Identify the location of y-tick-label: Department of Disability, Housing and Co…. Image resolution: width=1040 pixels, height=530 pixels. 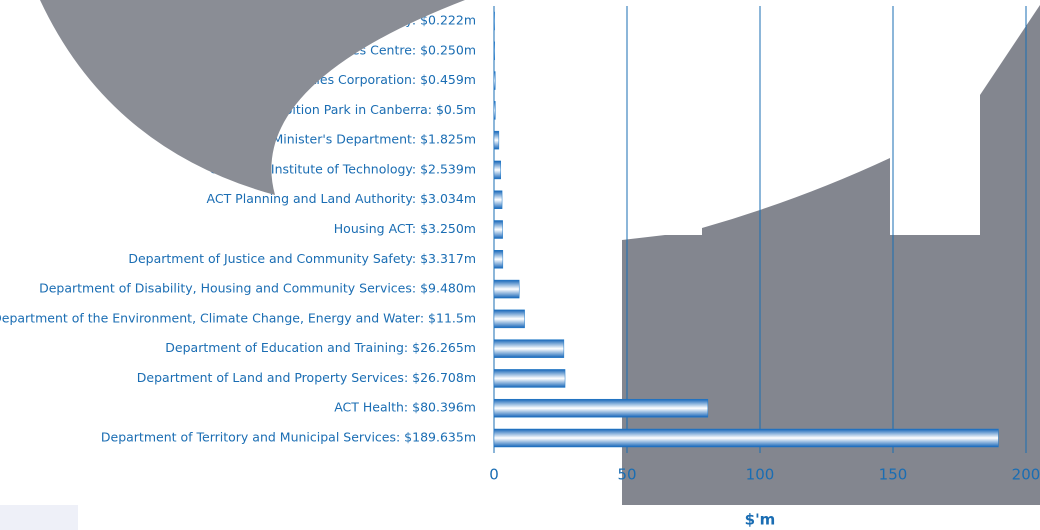
(257, 288).